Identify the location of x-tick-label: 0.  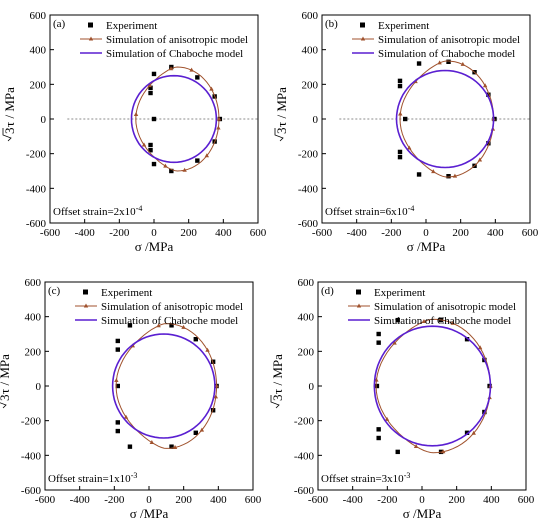
(422, 500).